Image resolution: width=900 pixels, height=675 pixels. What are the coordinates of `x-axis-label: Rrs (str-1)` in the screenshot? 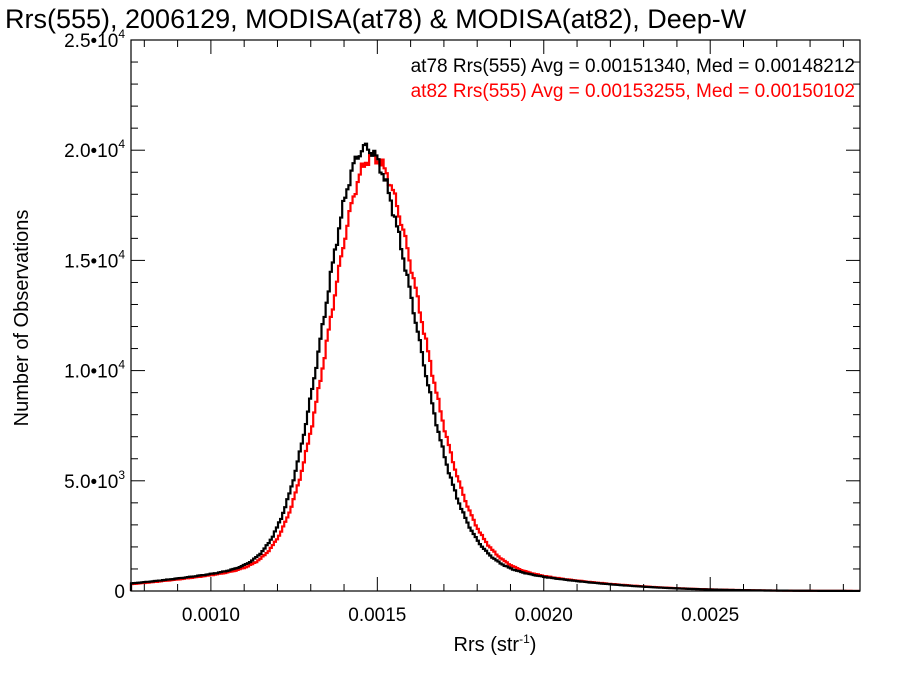 It's located at (495, 644).